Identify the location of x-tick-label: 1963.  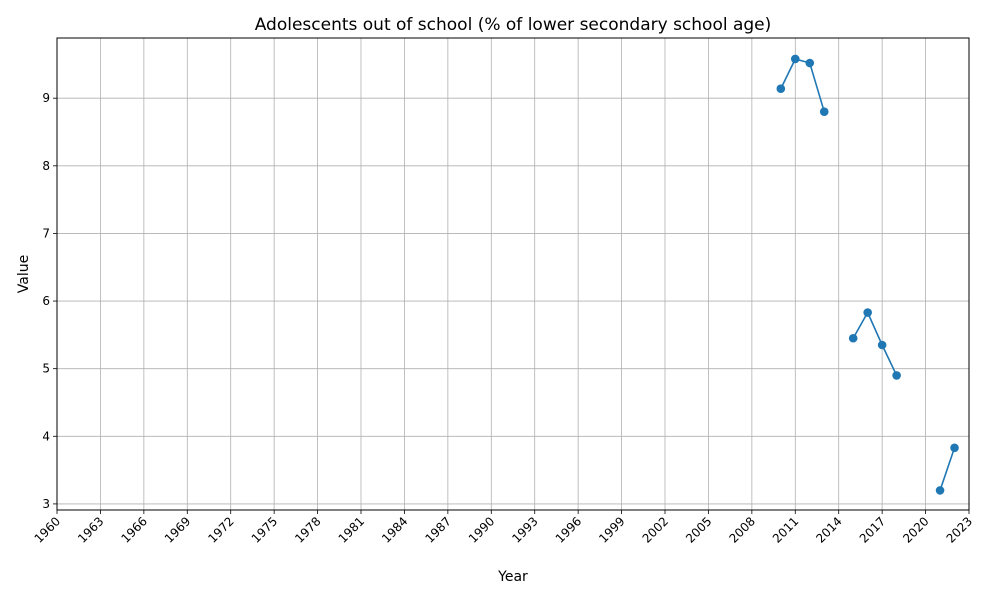
(90, 529).